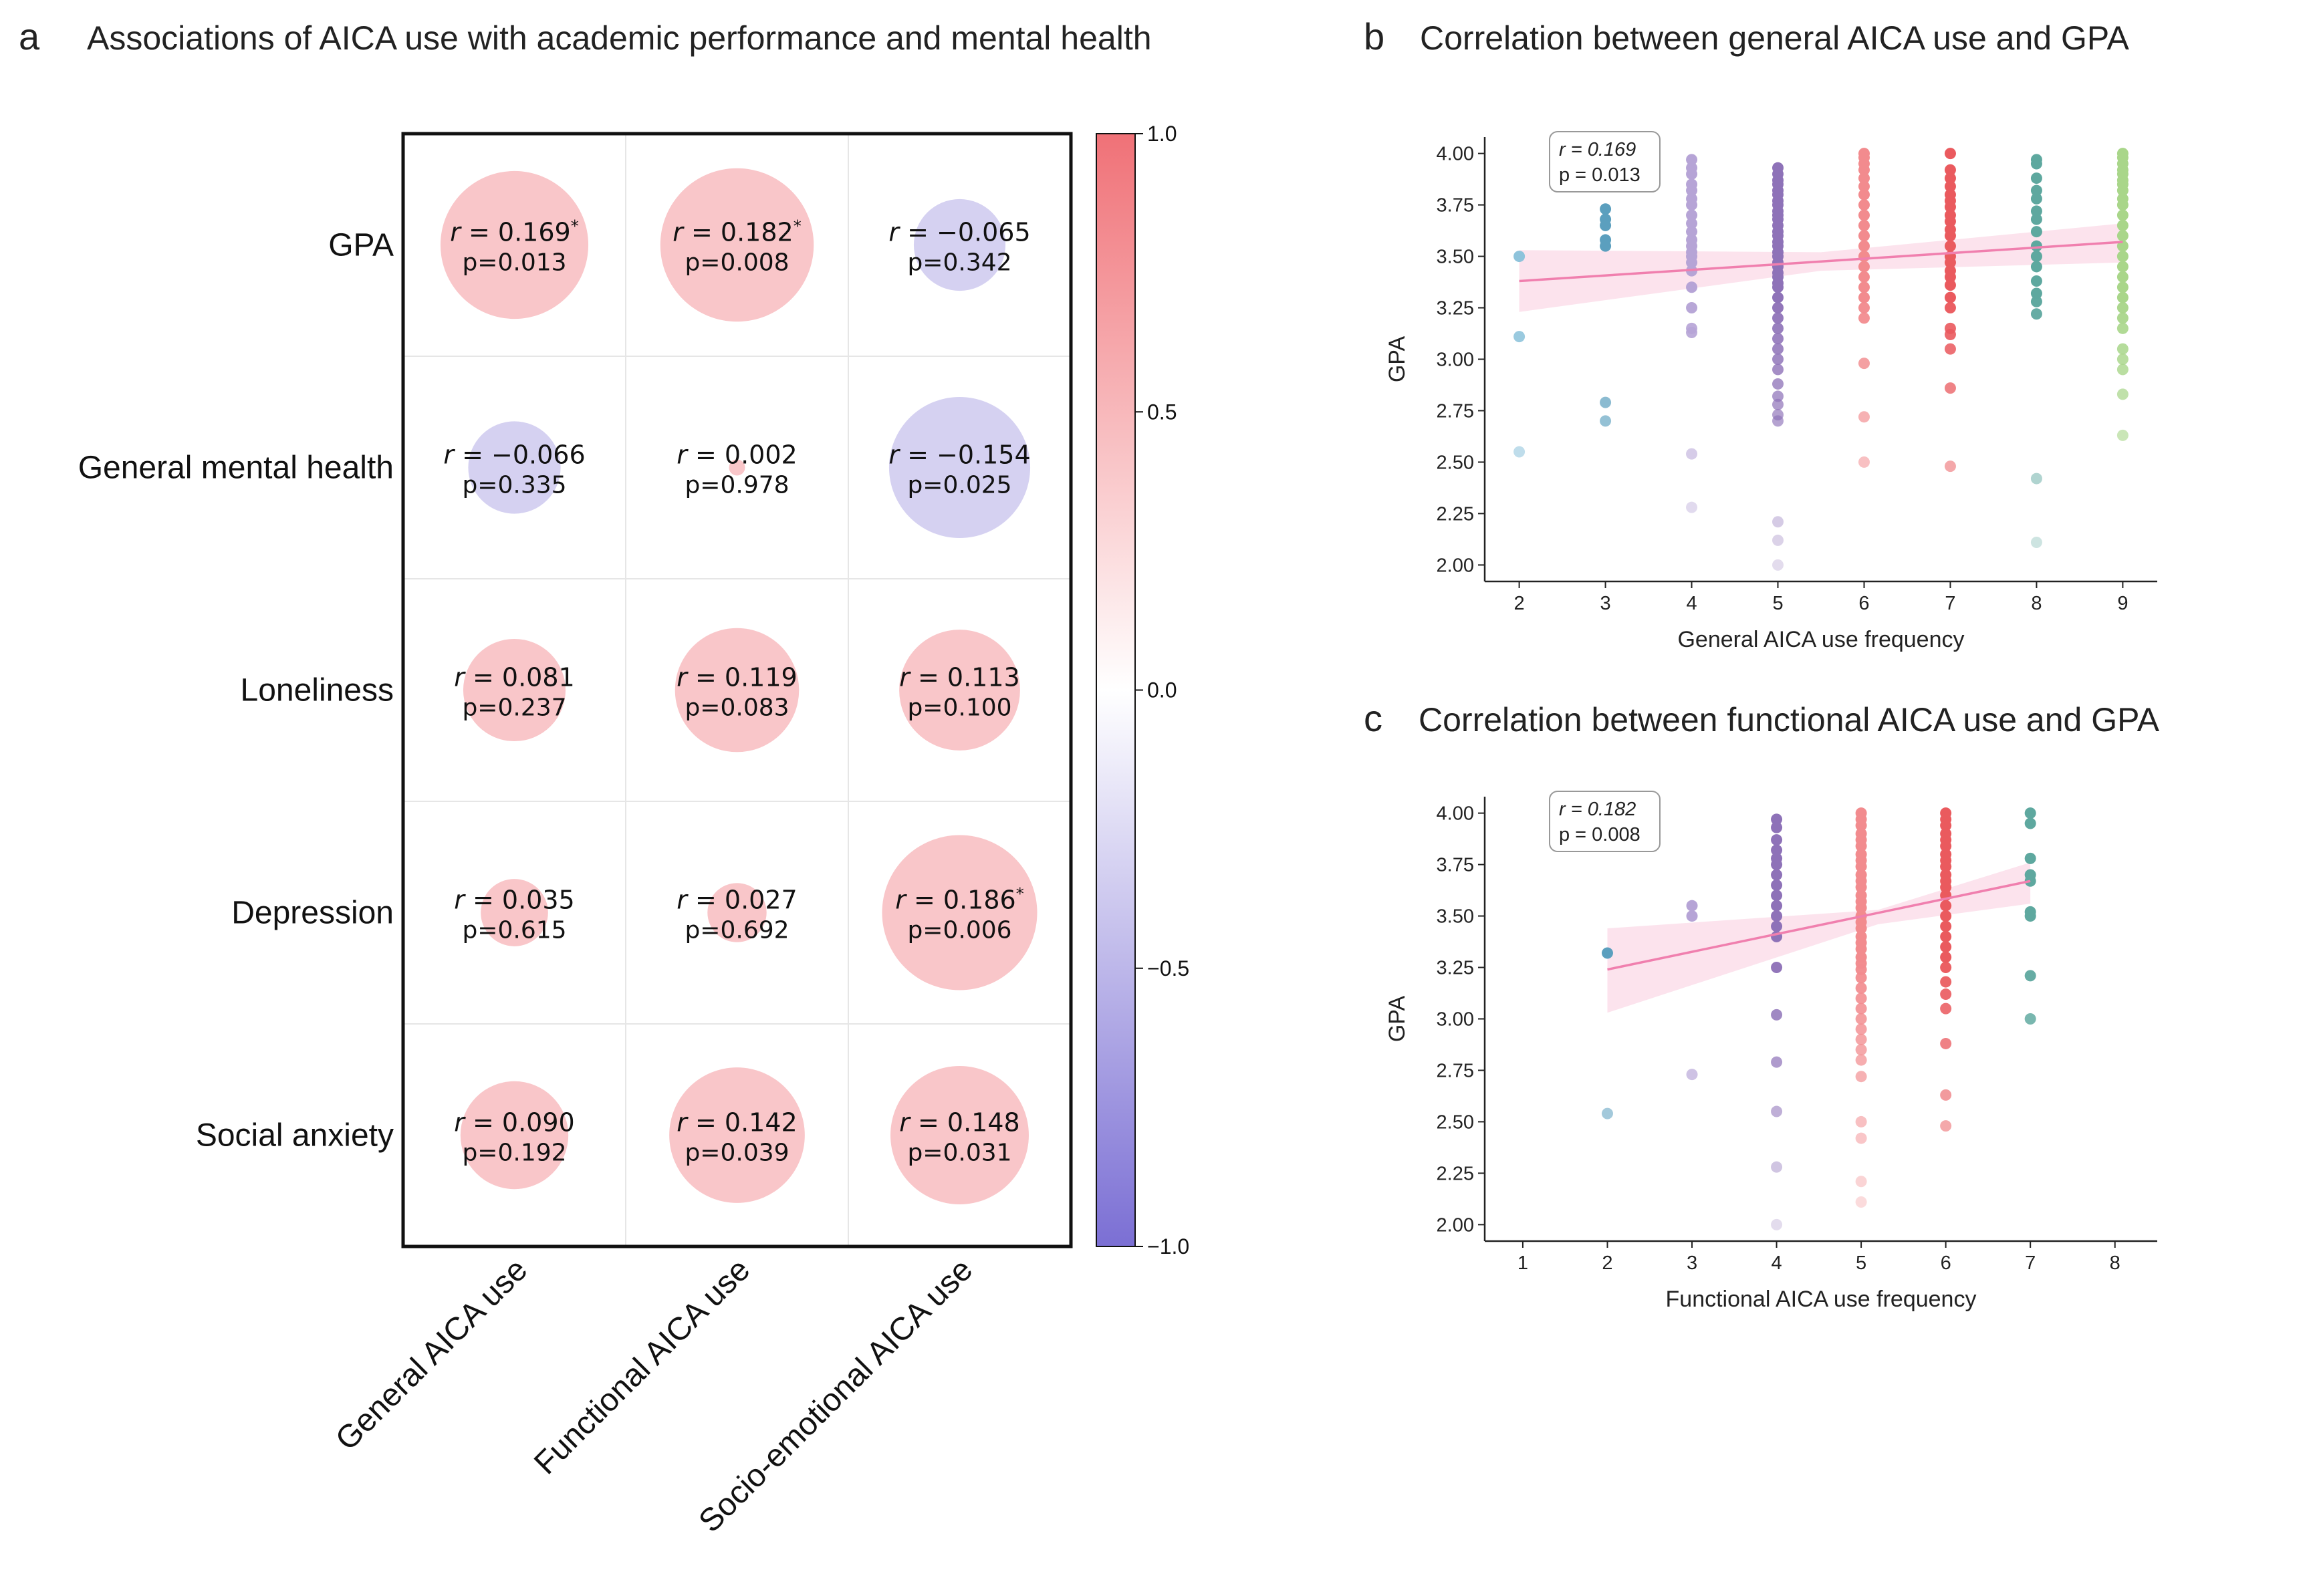  What do you see at coordinates (1599, 175) in the screenshot?
I see `stats-b-p: p = 0.013` at bounding box center [1599, 175].